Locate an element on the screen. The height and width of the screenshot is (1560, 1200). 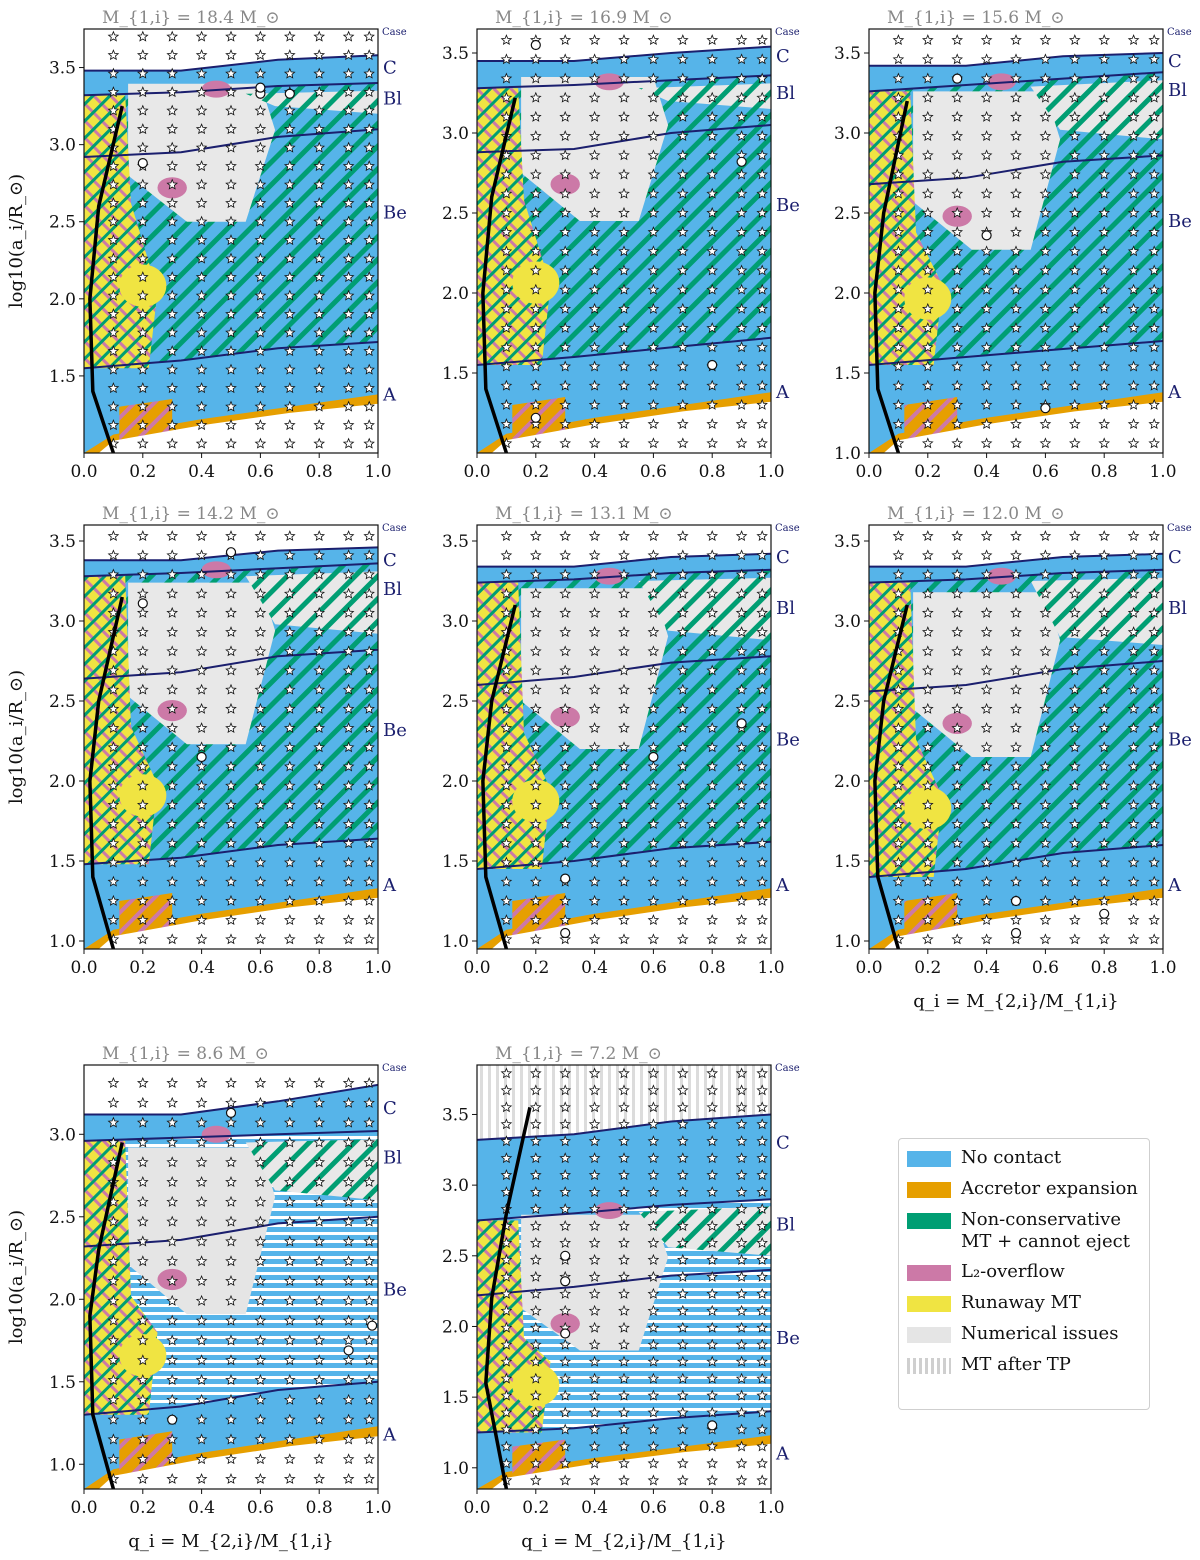
panel-title: M_{1,i} = 16.9 M_⊙ is located at coordinates (584, 18).